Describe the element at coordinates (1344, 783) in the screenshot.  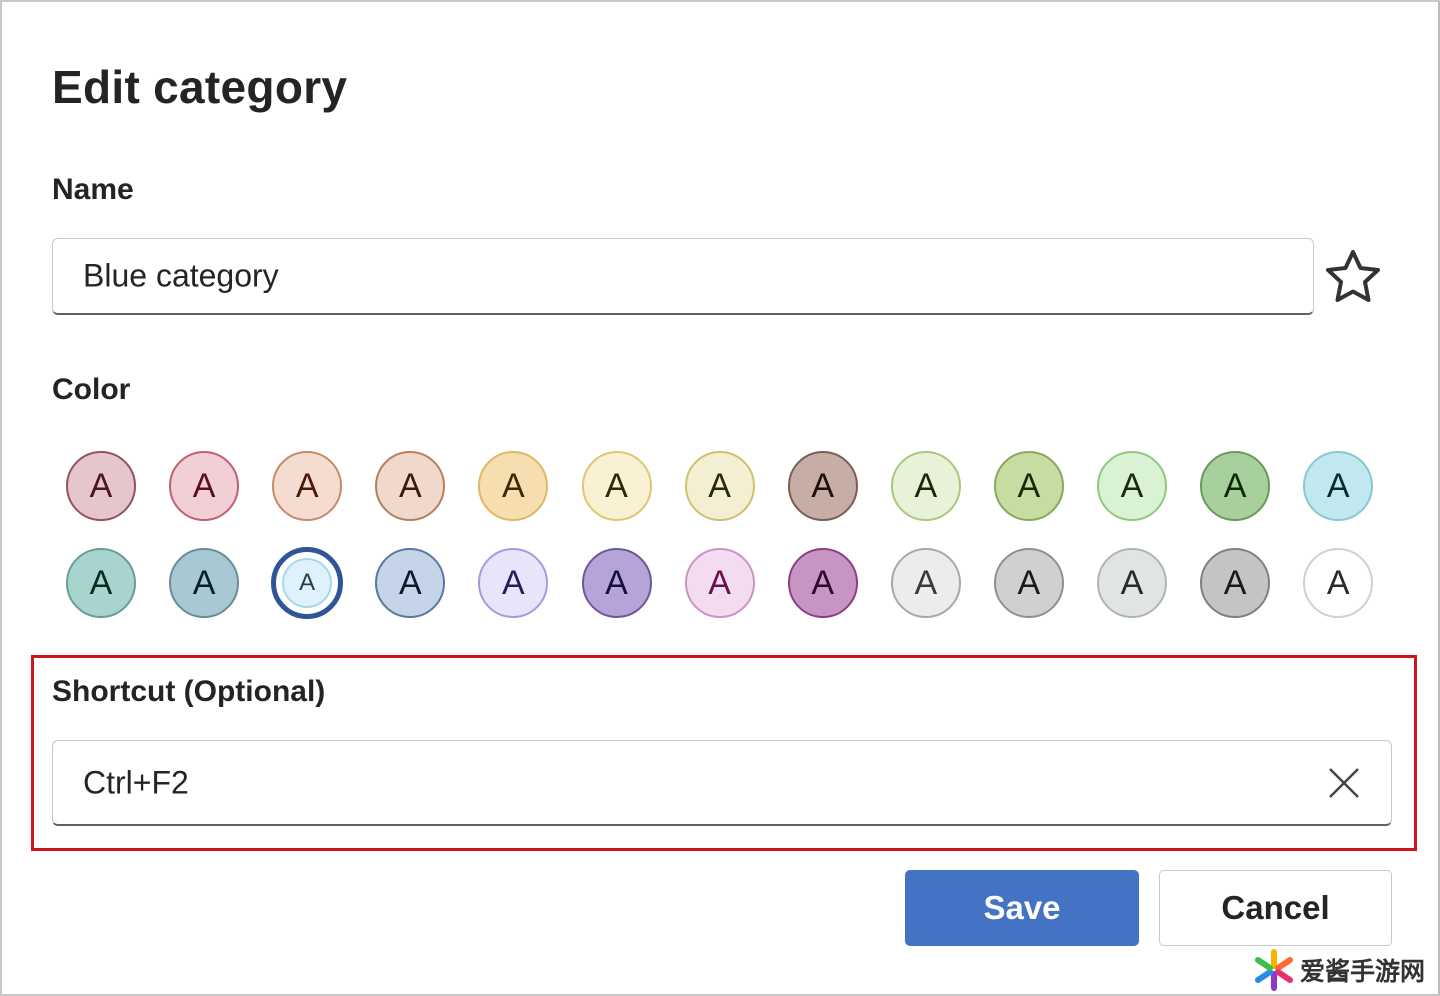
I see `close-icon` at that location.